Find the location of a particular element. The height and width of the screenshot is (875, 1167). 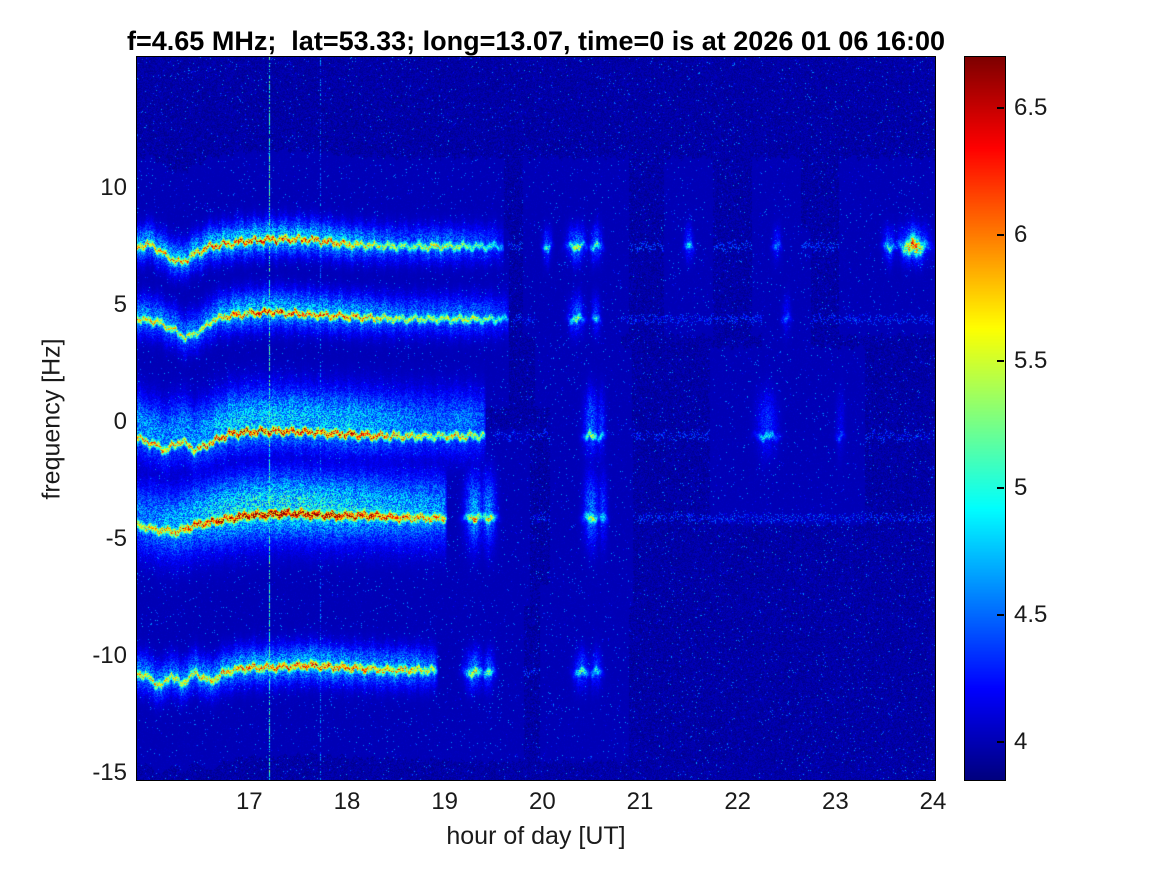

colorbar-tick-label: 6 is located at coordinates (1021, 234).